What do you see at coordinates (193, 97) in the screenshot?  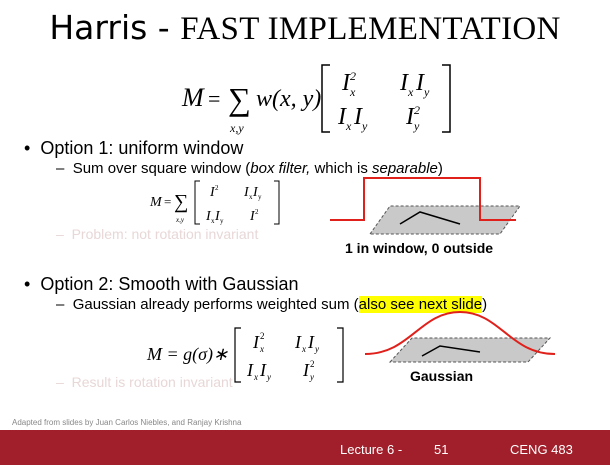 I see `eq-lhs: M` at bounding box center [193, 97].